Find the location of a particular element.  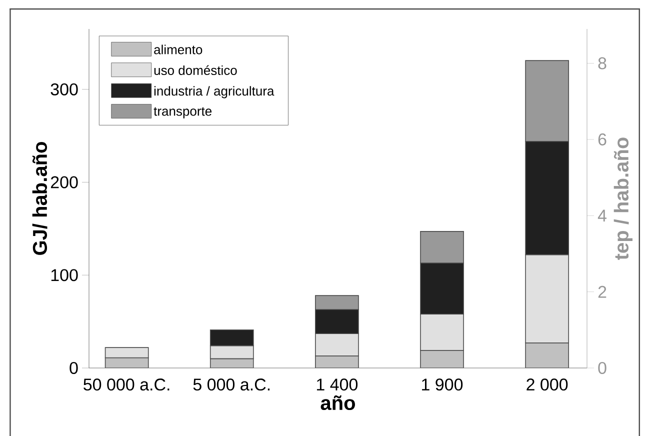

y2-tick-label: 2 is located at coordinates (602, 292).